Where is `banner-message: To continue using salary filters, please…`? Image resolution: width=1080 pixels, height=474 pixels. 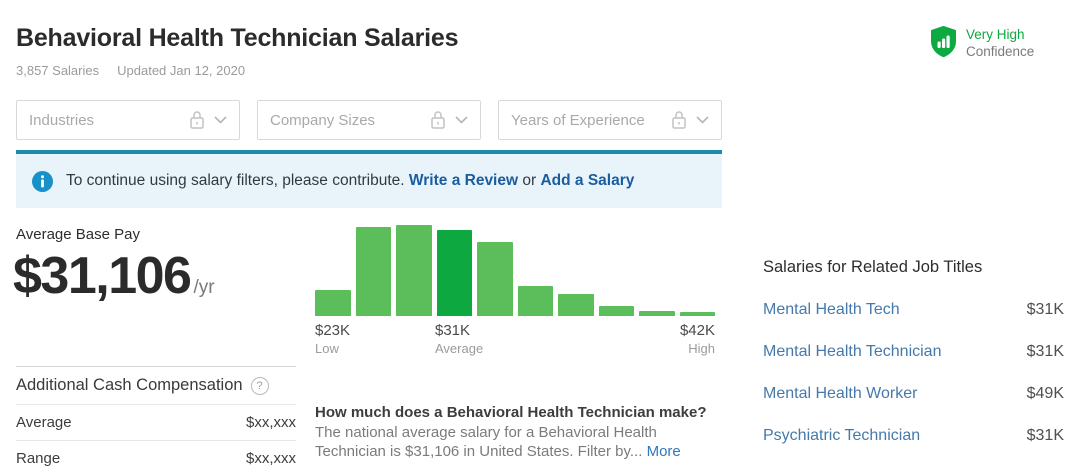 banner-message: To continue using salary filters, please… is located at coordinates (235, 180).